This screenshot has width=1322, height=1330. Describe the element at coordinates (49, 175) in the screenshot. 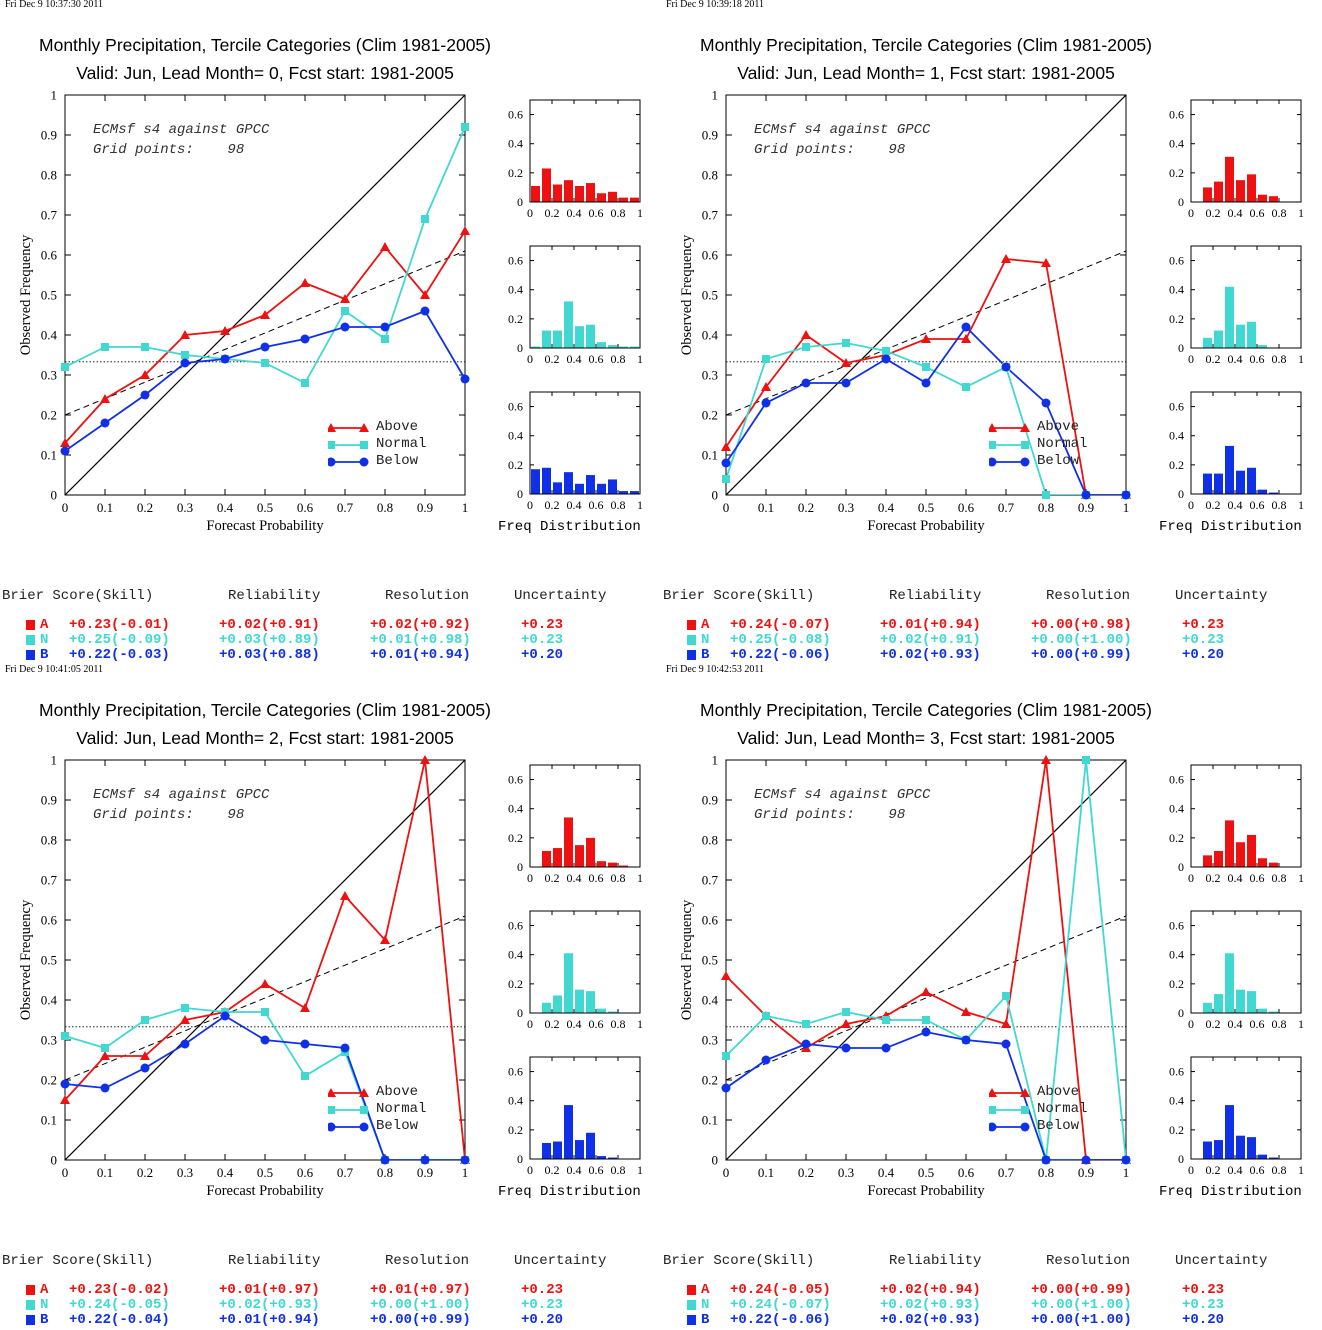

I see `y-tick-label: 0.8` at that location.